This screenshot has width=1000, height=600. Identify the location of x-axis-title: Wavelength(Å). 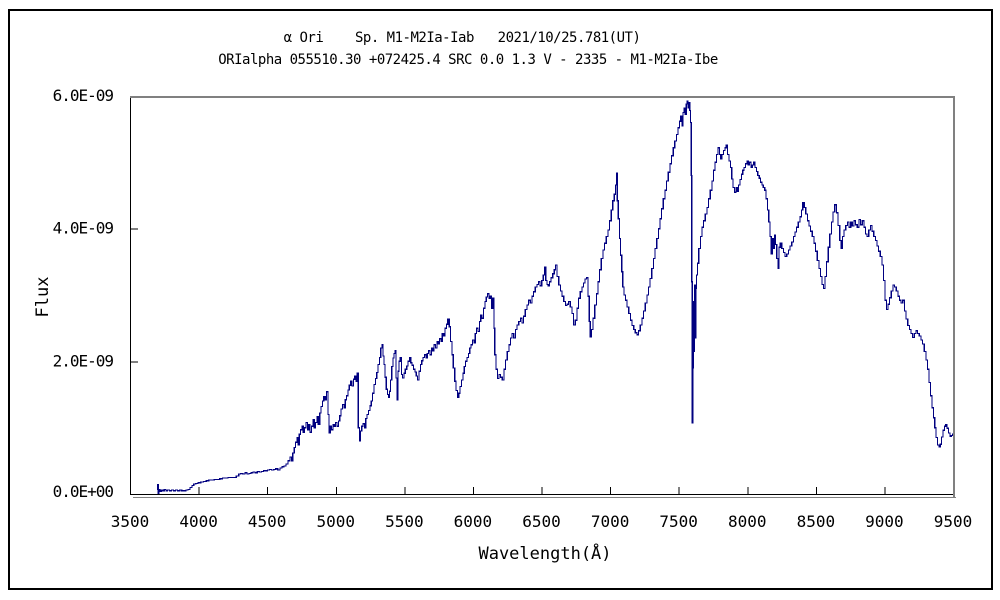
(545, 554).